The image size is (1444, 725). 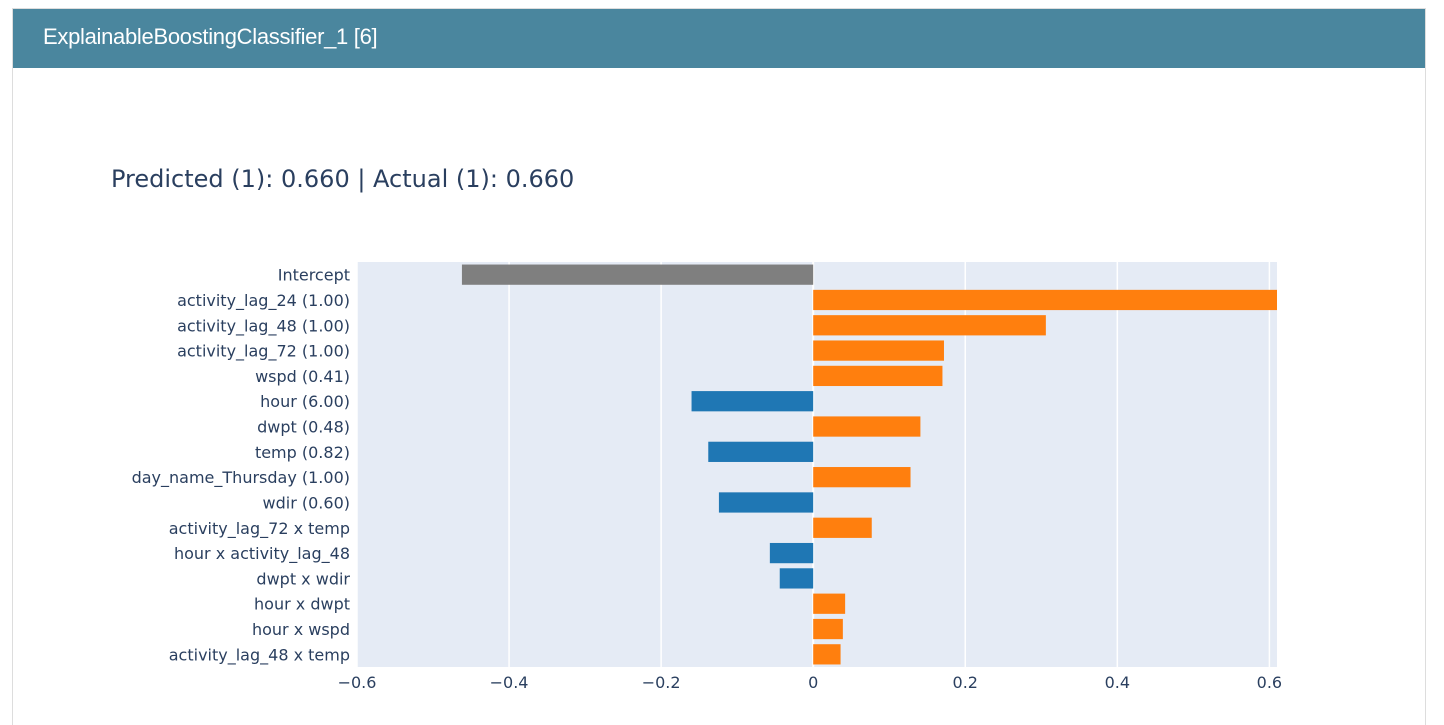 I want to click on x-tick-label: −0.6, so click(x=357, y=682).